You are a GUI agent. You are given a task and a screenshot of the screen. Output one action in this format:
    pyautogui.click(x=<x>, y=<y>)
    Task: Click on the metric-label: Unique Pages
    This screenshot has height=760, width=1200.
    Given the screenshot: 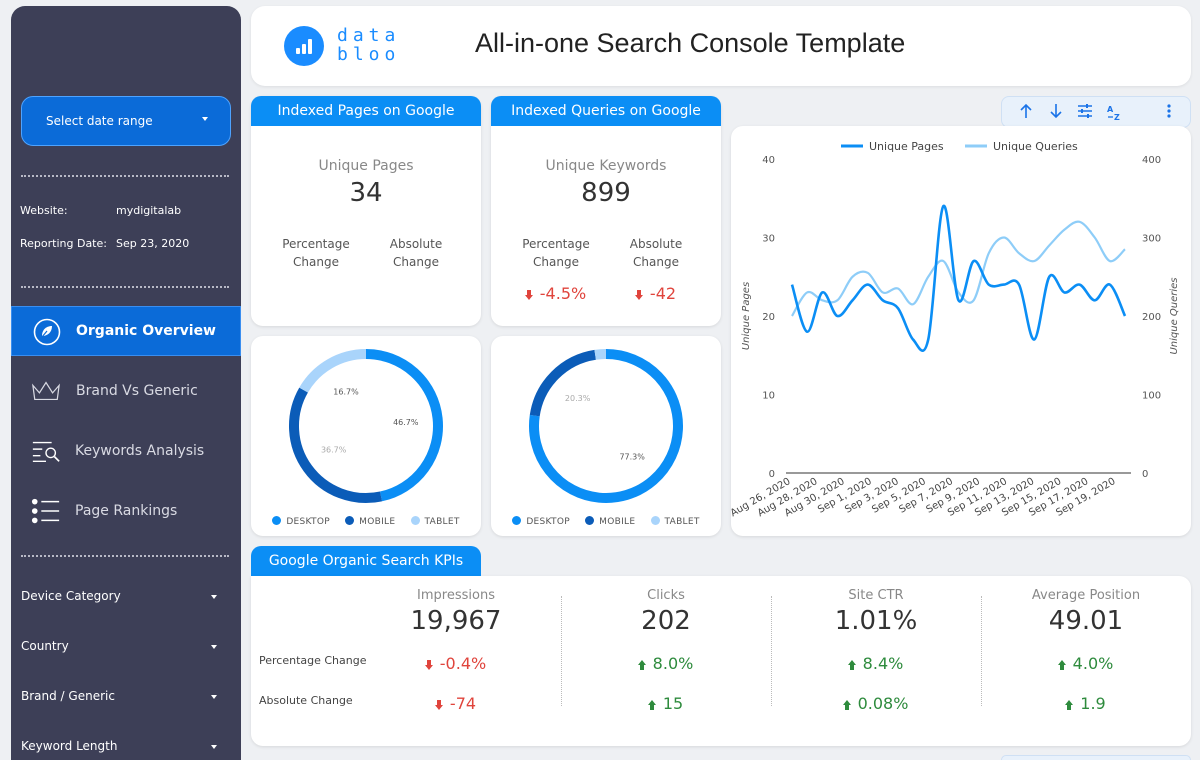 What is the action you would take?
    pyautogui.click(x=366, y=166)
    